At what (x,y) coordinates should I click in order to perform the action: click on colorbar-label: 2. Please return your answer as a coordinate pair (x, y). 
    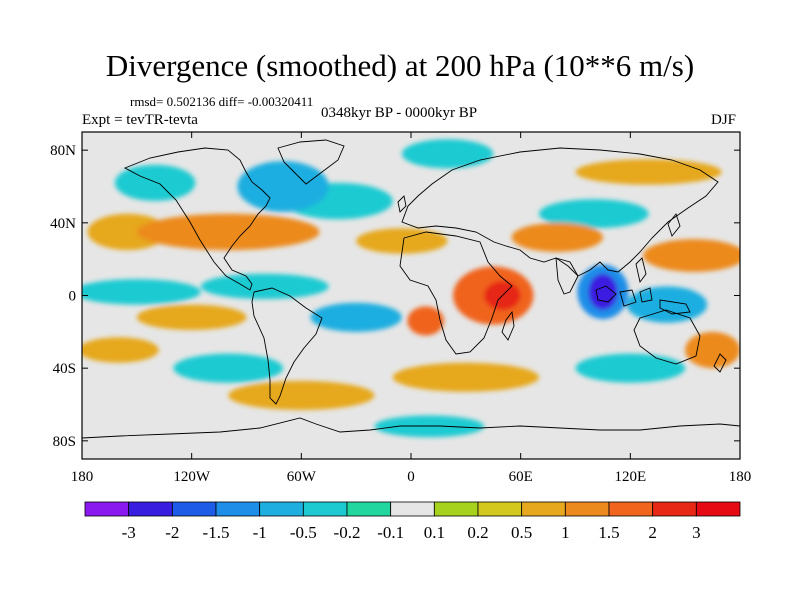
    Looking at the image, I should click on (652, 532).